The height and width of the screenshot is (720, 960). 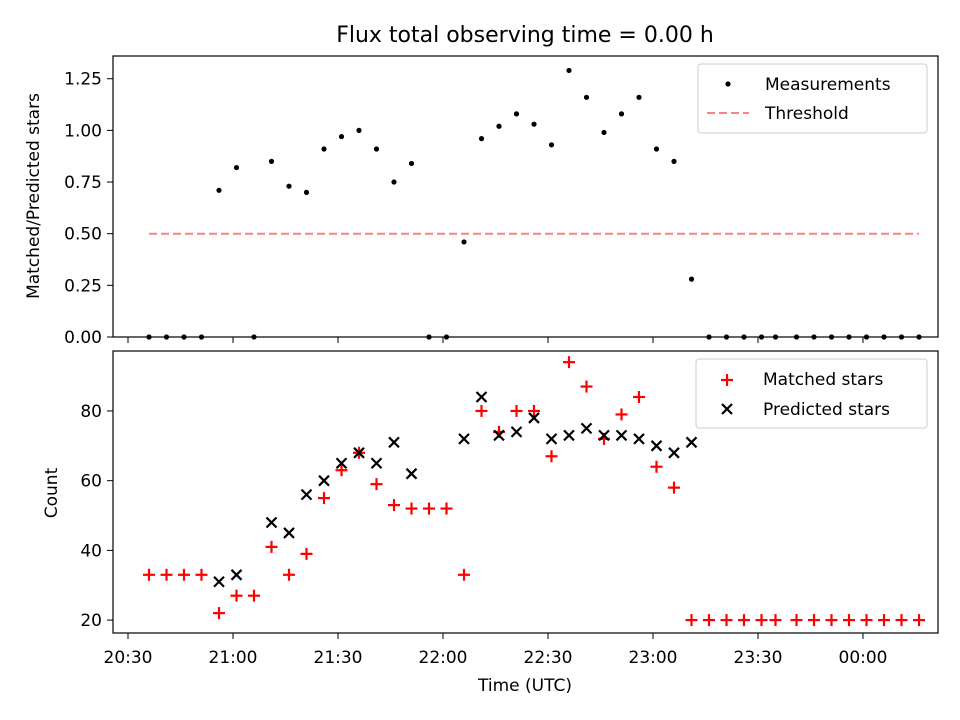 What do you see at coordinates (863, 658) in the screenshot?
I see `bottom-x-tick-label: 00:00` at bounding box center [863, 658].